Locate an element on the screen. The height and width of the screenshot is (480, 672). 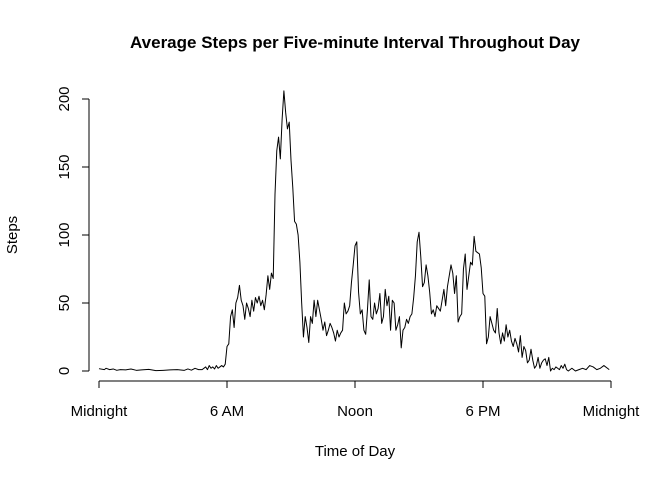
y-tick-label: 150 is located at coordinates (64, 166).